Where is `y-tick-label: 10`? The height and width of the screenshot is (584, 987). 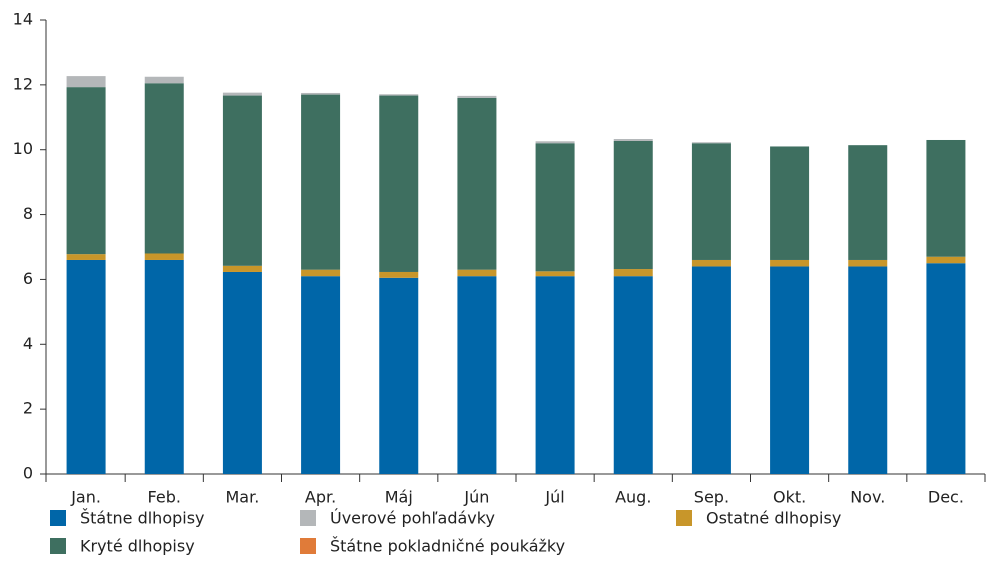 y-tick-label: 10 is located at coordinates (23, 148).